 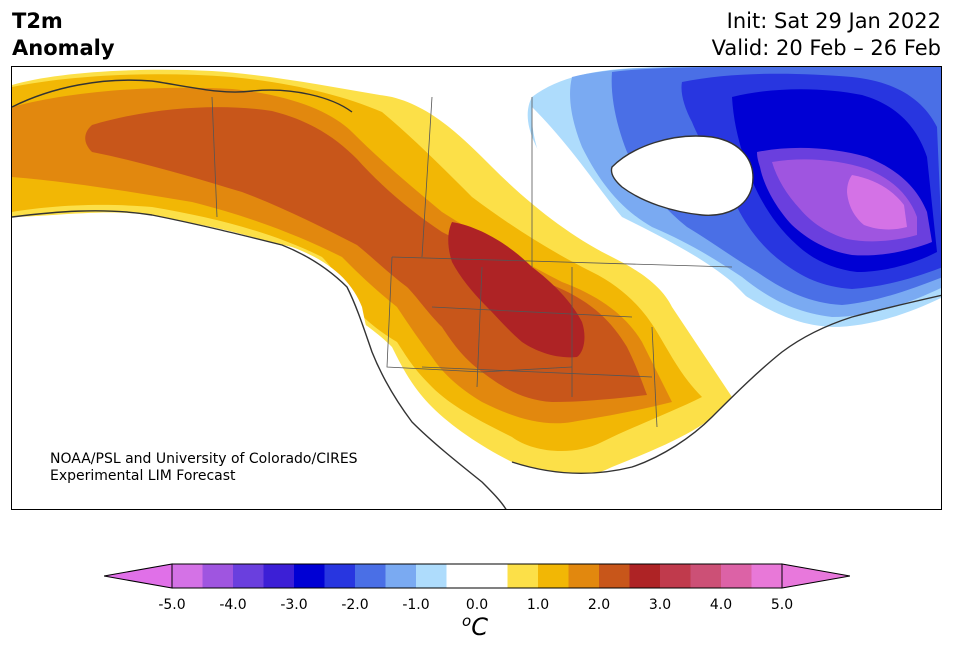 What do you see at coordinates (833, 21) in the screenshot?
I see `init-date: Init: Sat 29 Jan 2022` at bounding box center [833, 21].